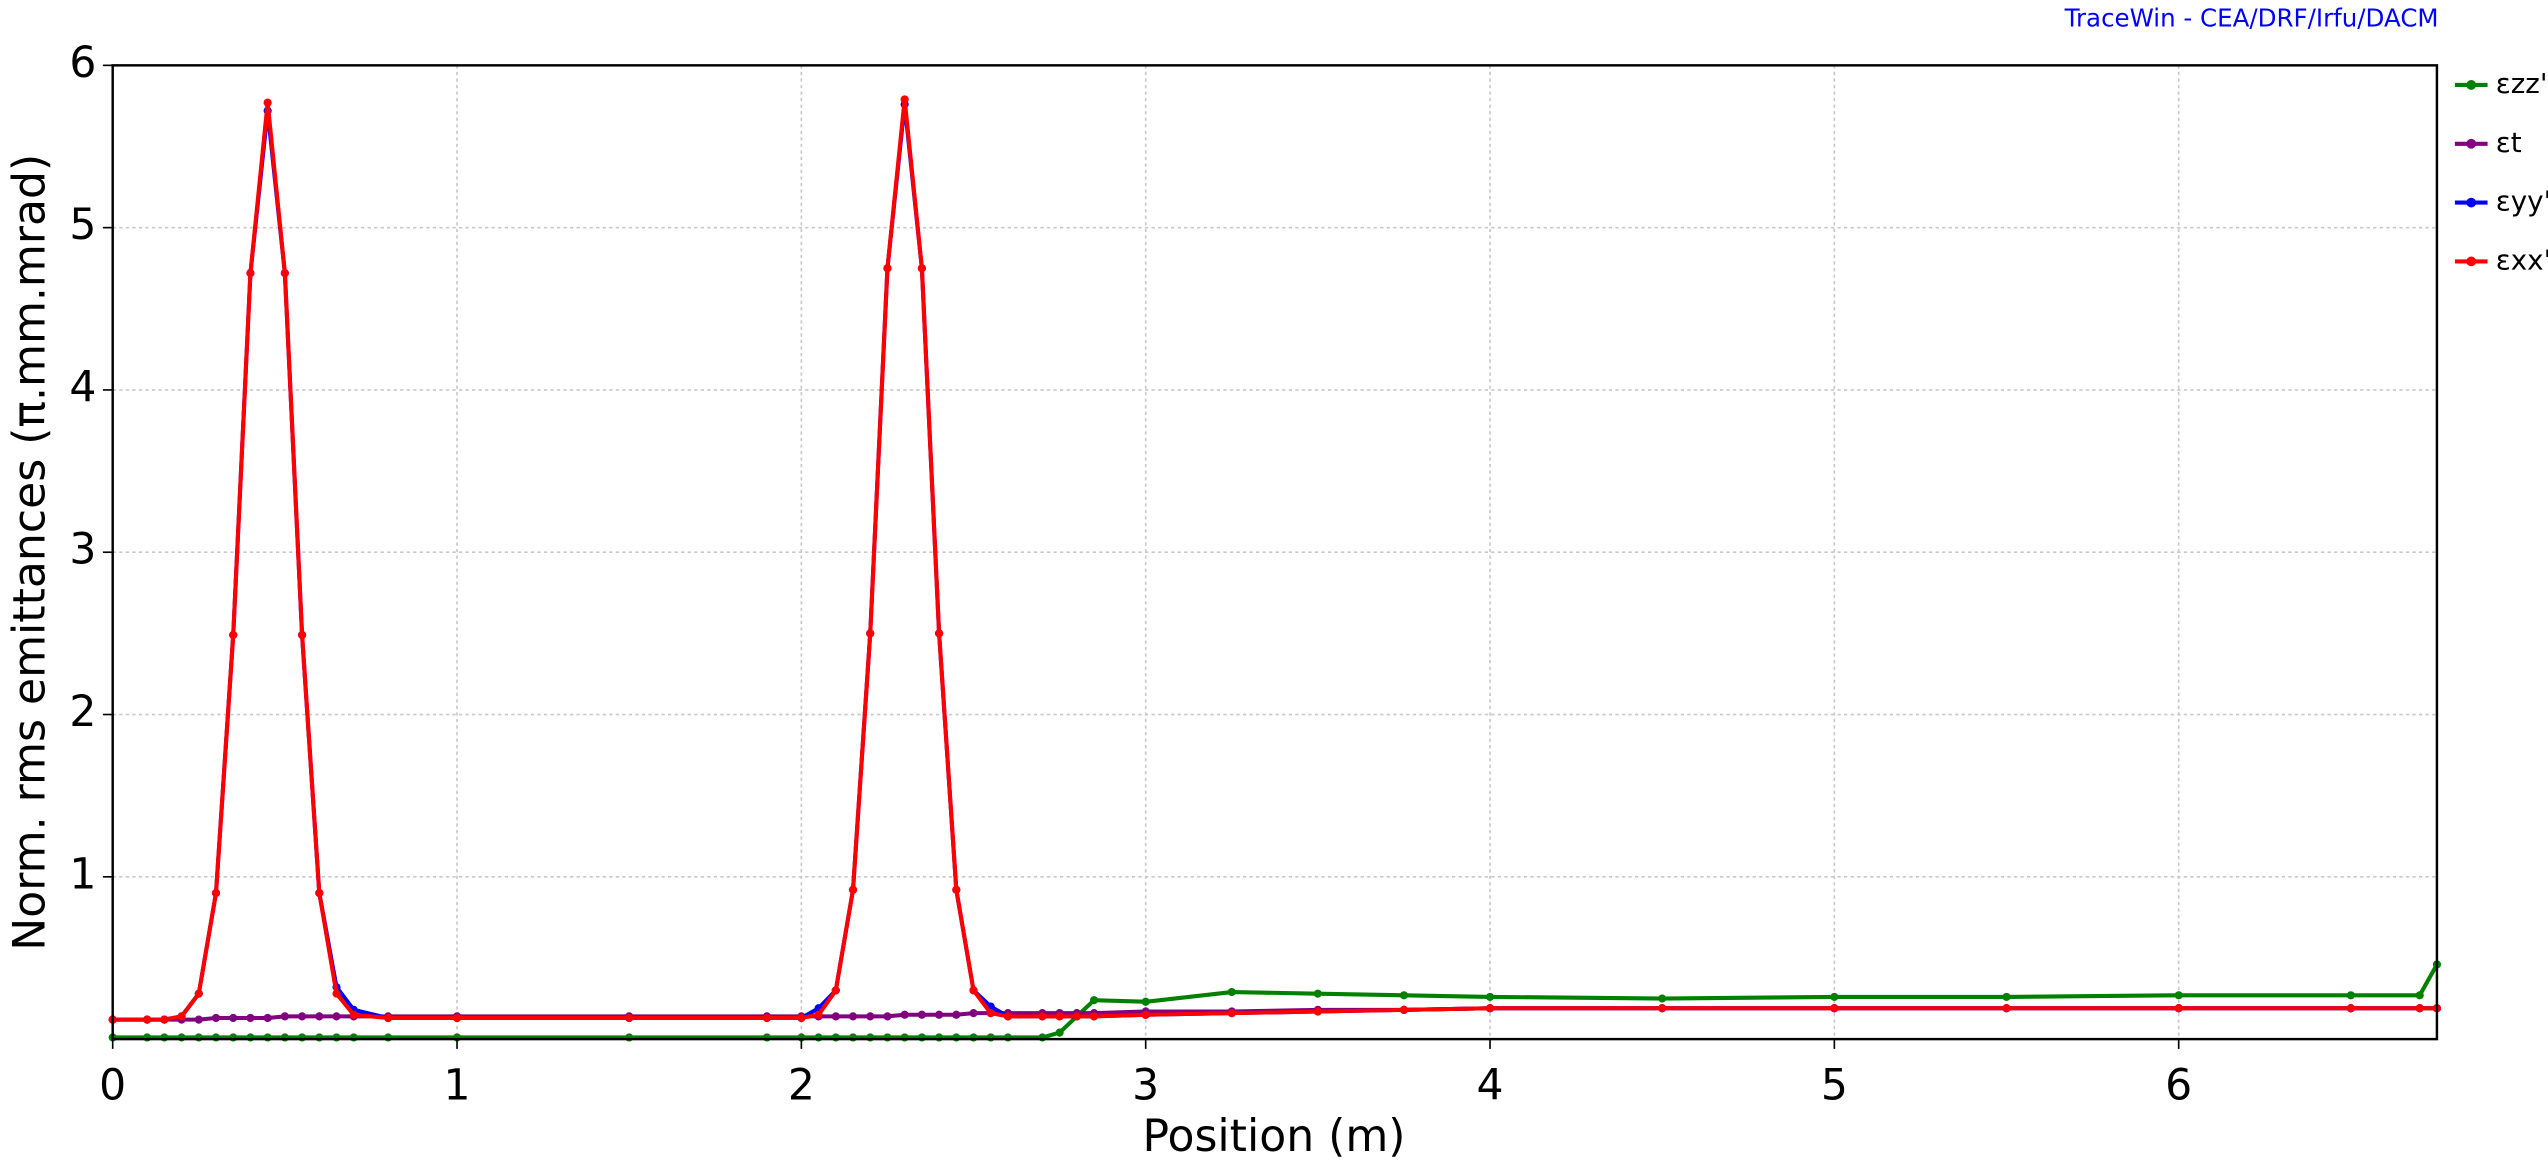 The width and height of the screenshot is (2548, 1160). Describe the element at coordinates (2251, 18) in the screenshot. I see `chart-title: TraceWin - CEA/DRF/Irfu/DACM` at that location.